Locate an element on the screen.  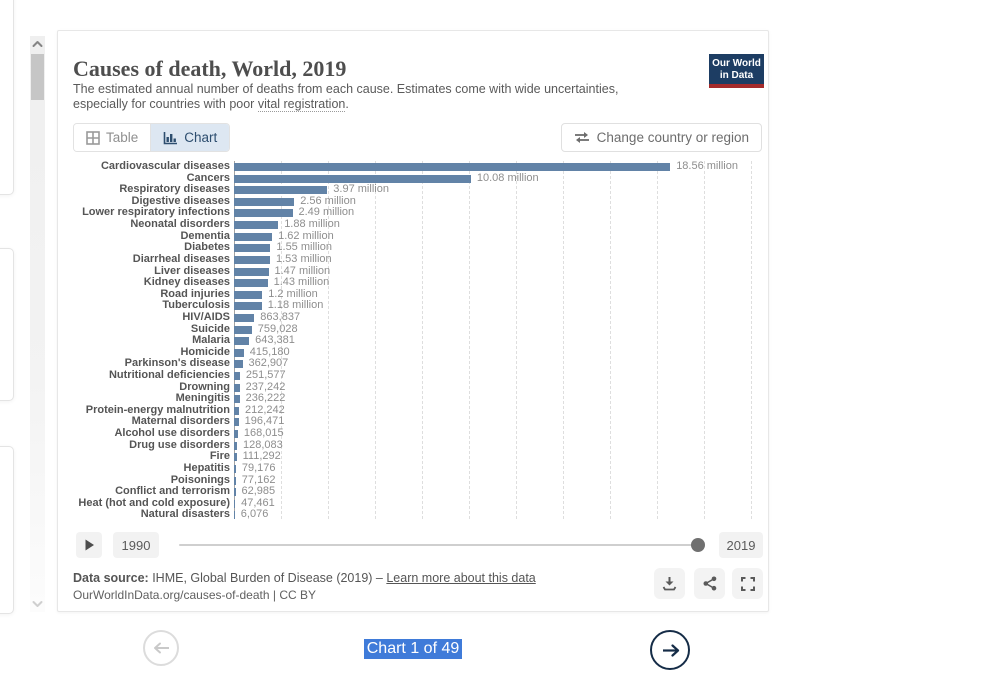
bar-value-label: 1.47 million is located at coordinates (302, 270).